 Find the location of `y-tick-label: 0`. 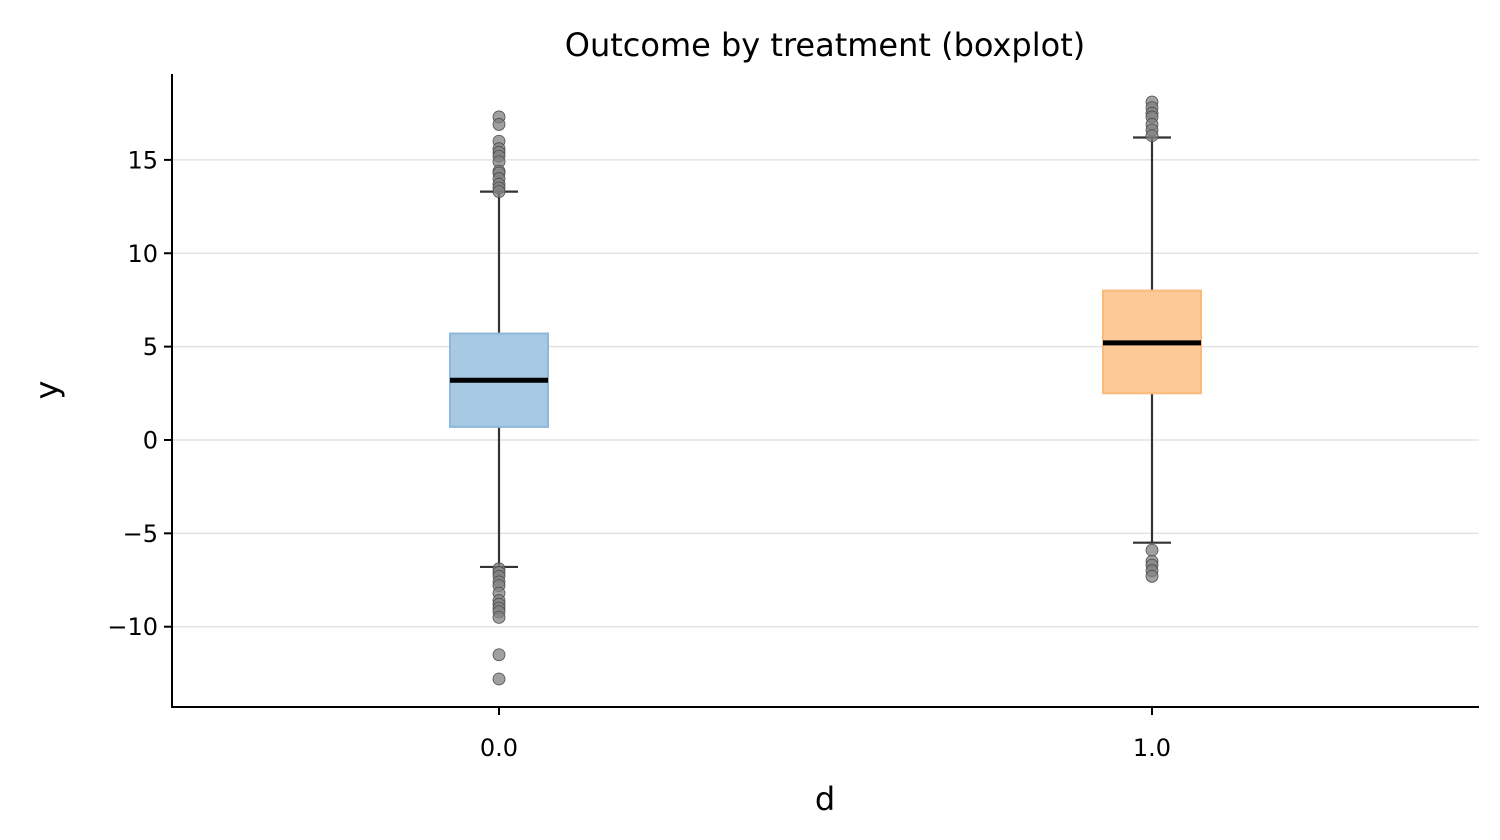

y-tick-label: 0 is located at coordinates (150, 440).